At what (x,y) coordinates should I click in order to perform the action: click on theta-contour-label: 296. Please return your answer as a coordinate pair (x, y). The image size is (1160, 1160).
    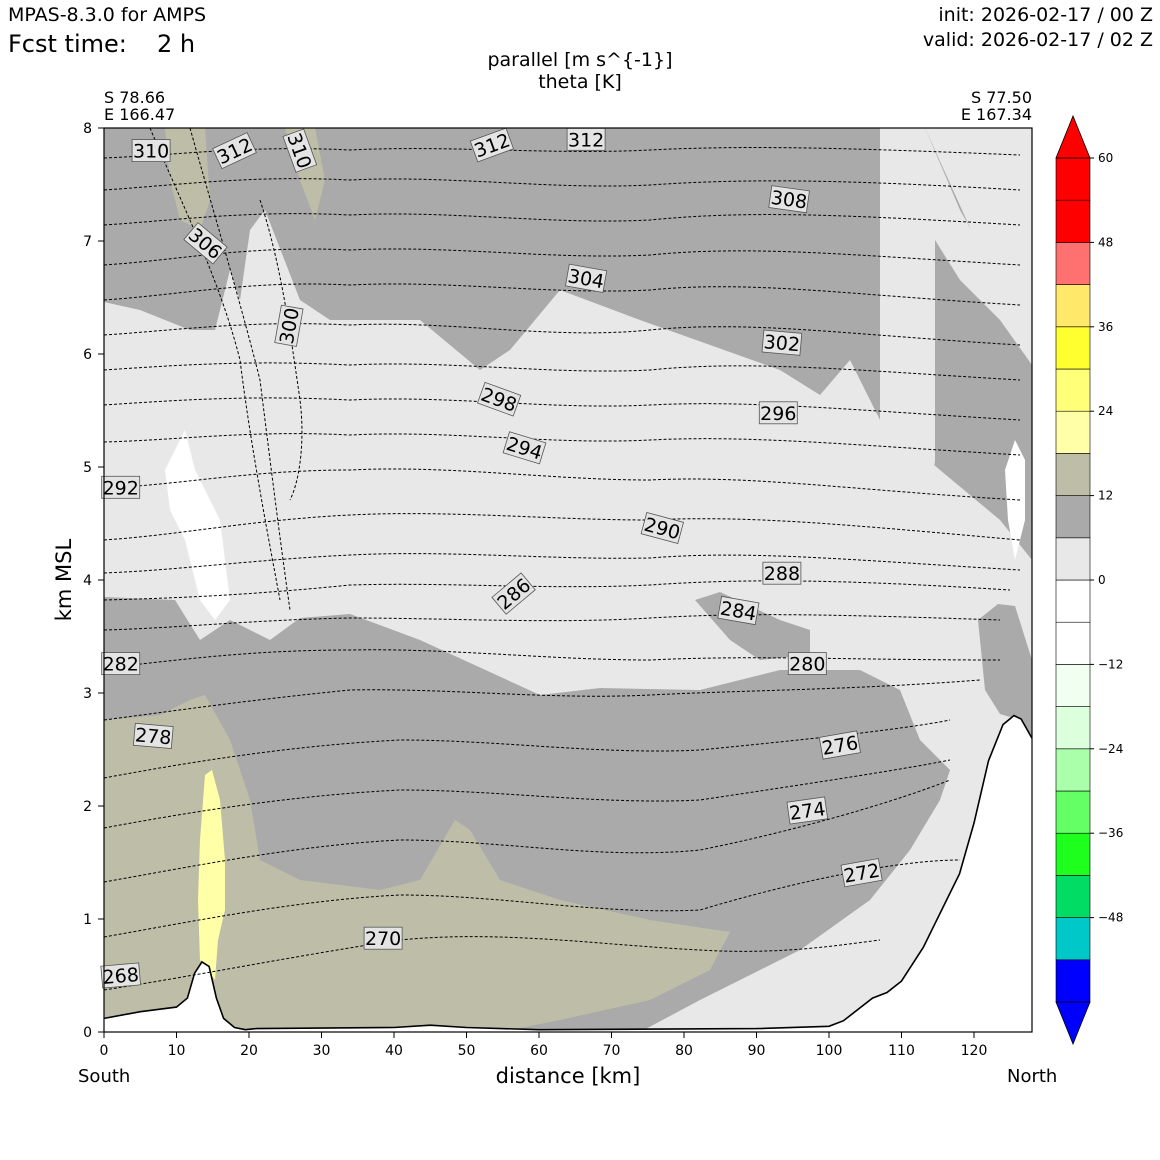
    Looking at the image, I should click on (778, 413).